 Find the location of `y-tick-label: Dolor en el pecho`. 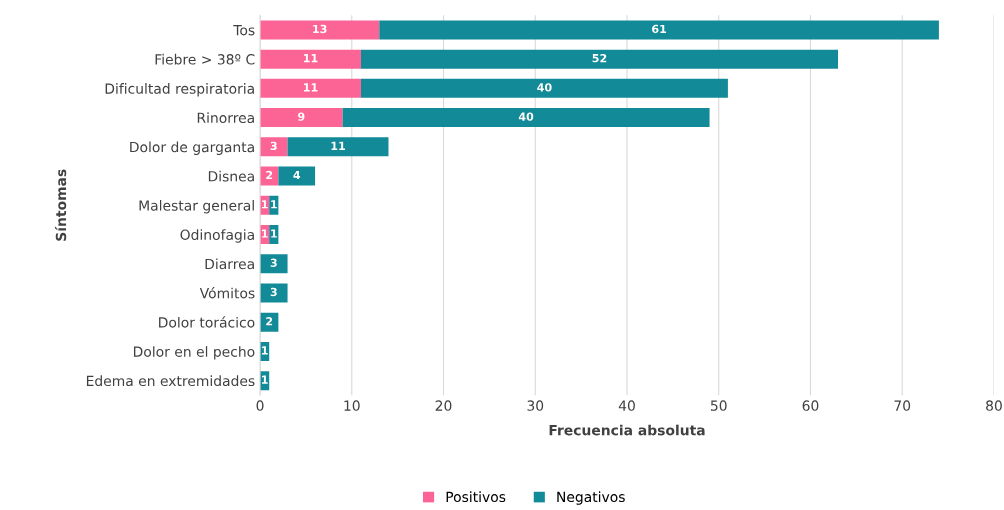

y-tick-label: Dolor en el pecho is located at coordinates (194, 353).